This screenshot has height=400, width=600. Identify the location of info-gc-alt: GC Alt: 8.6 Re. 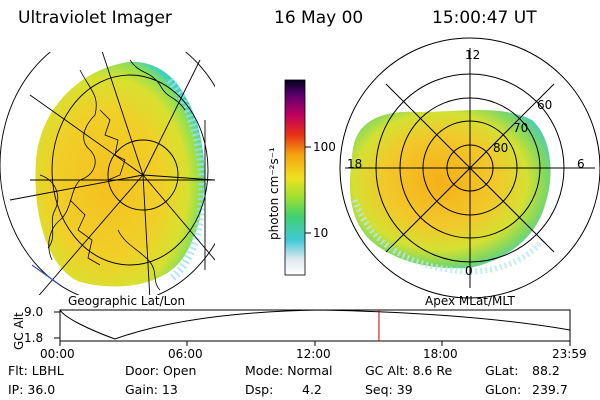
(409, 370).